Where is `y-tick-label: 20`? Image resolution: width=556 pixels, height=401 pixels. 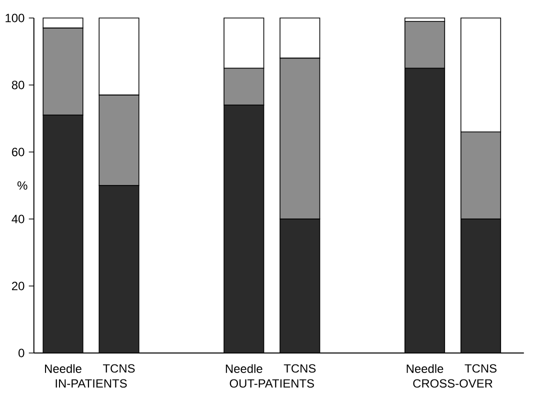 y-tick-label: 20 is located at coordinates (18, 286).